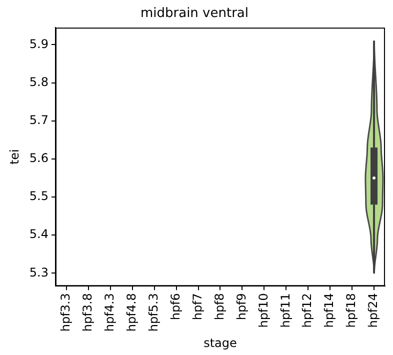 Image resolution: width=393 pixels, height=355 pixels. I want to click on x-tick-label: hpf10, so click(263, 310).